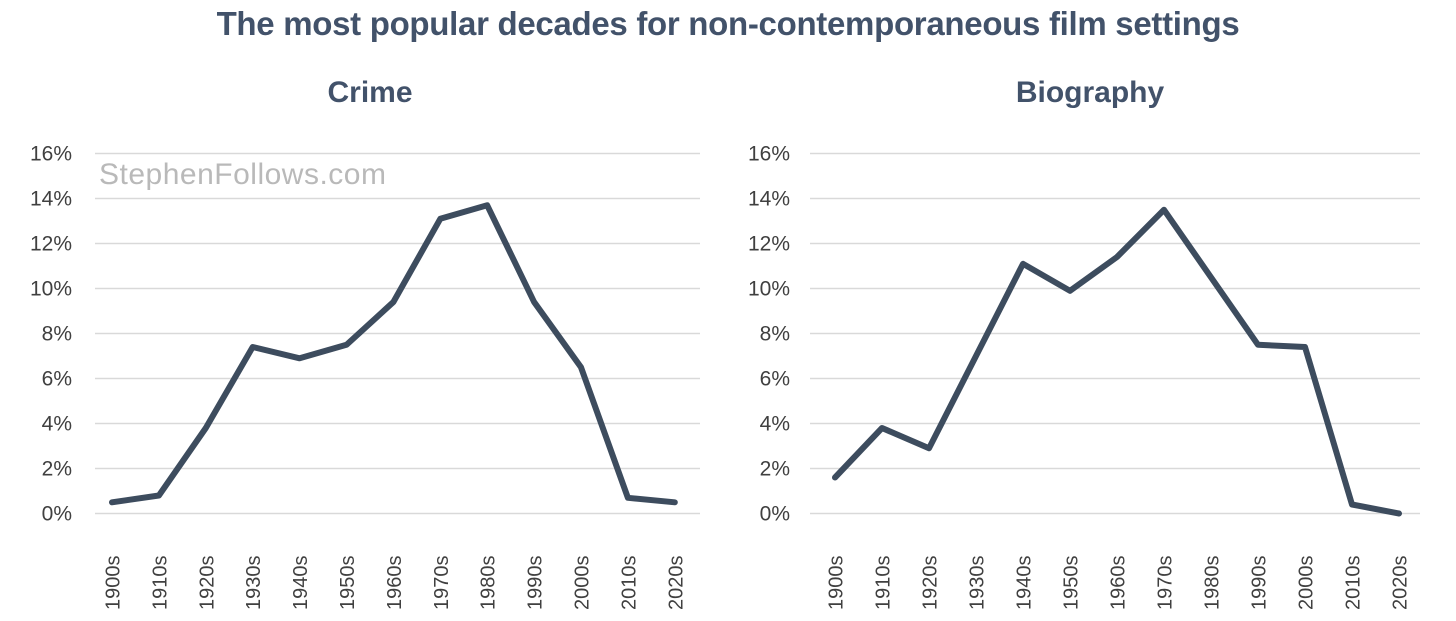 This screenshot has width=1456, height=621. I want to click on crime-x-tick-label: 1930s, so click(254, 583).